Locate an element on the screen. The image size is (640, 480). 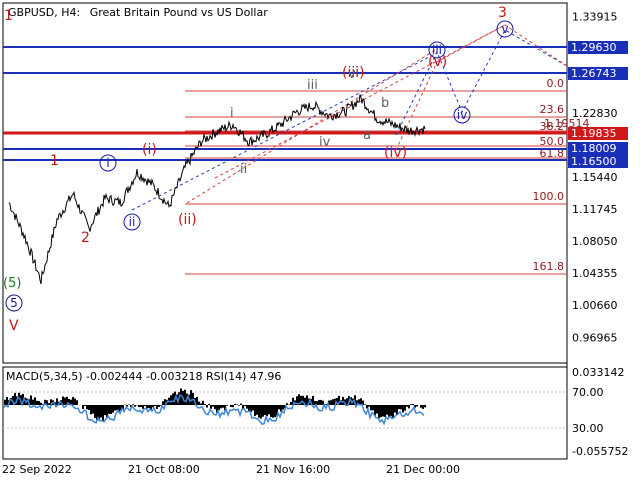
wave-label-red-paren: (ii) is located at coordinates (187, 220).